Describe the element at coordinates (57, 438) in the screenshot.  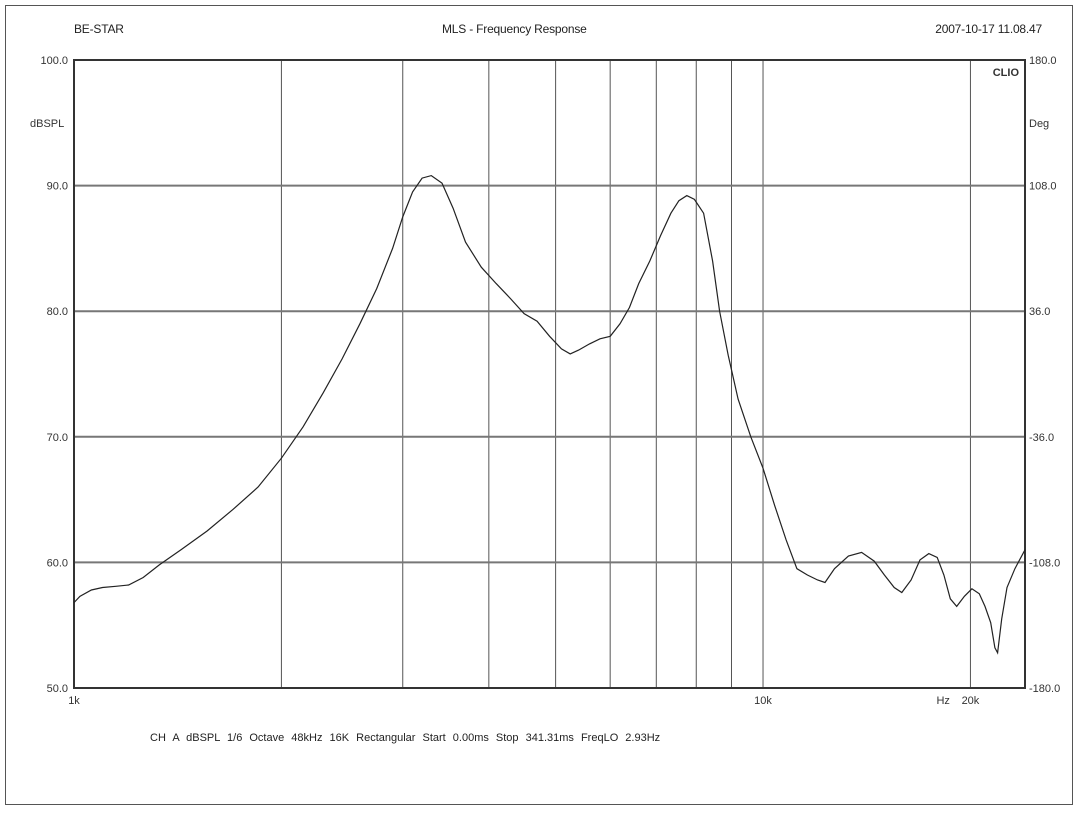
I see `y-tick-label: 70.0` at that location.